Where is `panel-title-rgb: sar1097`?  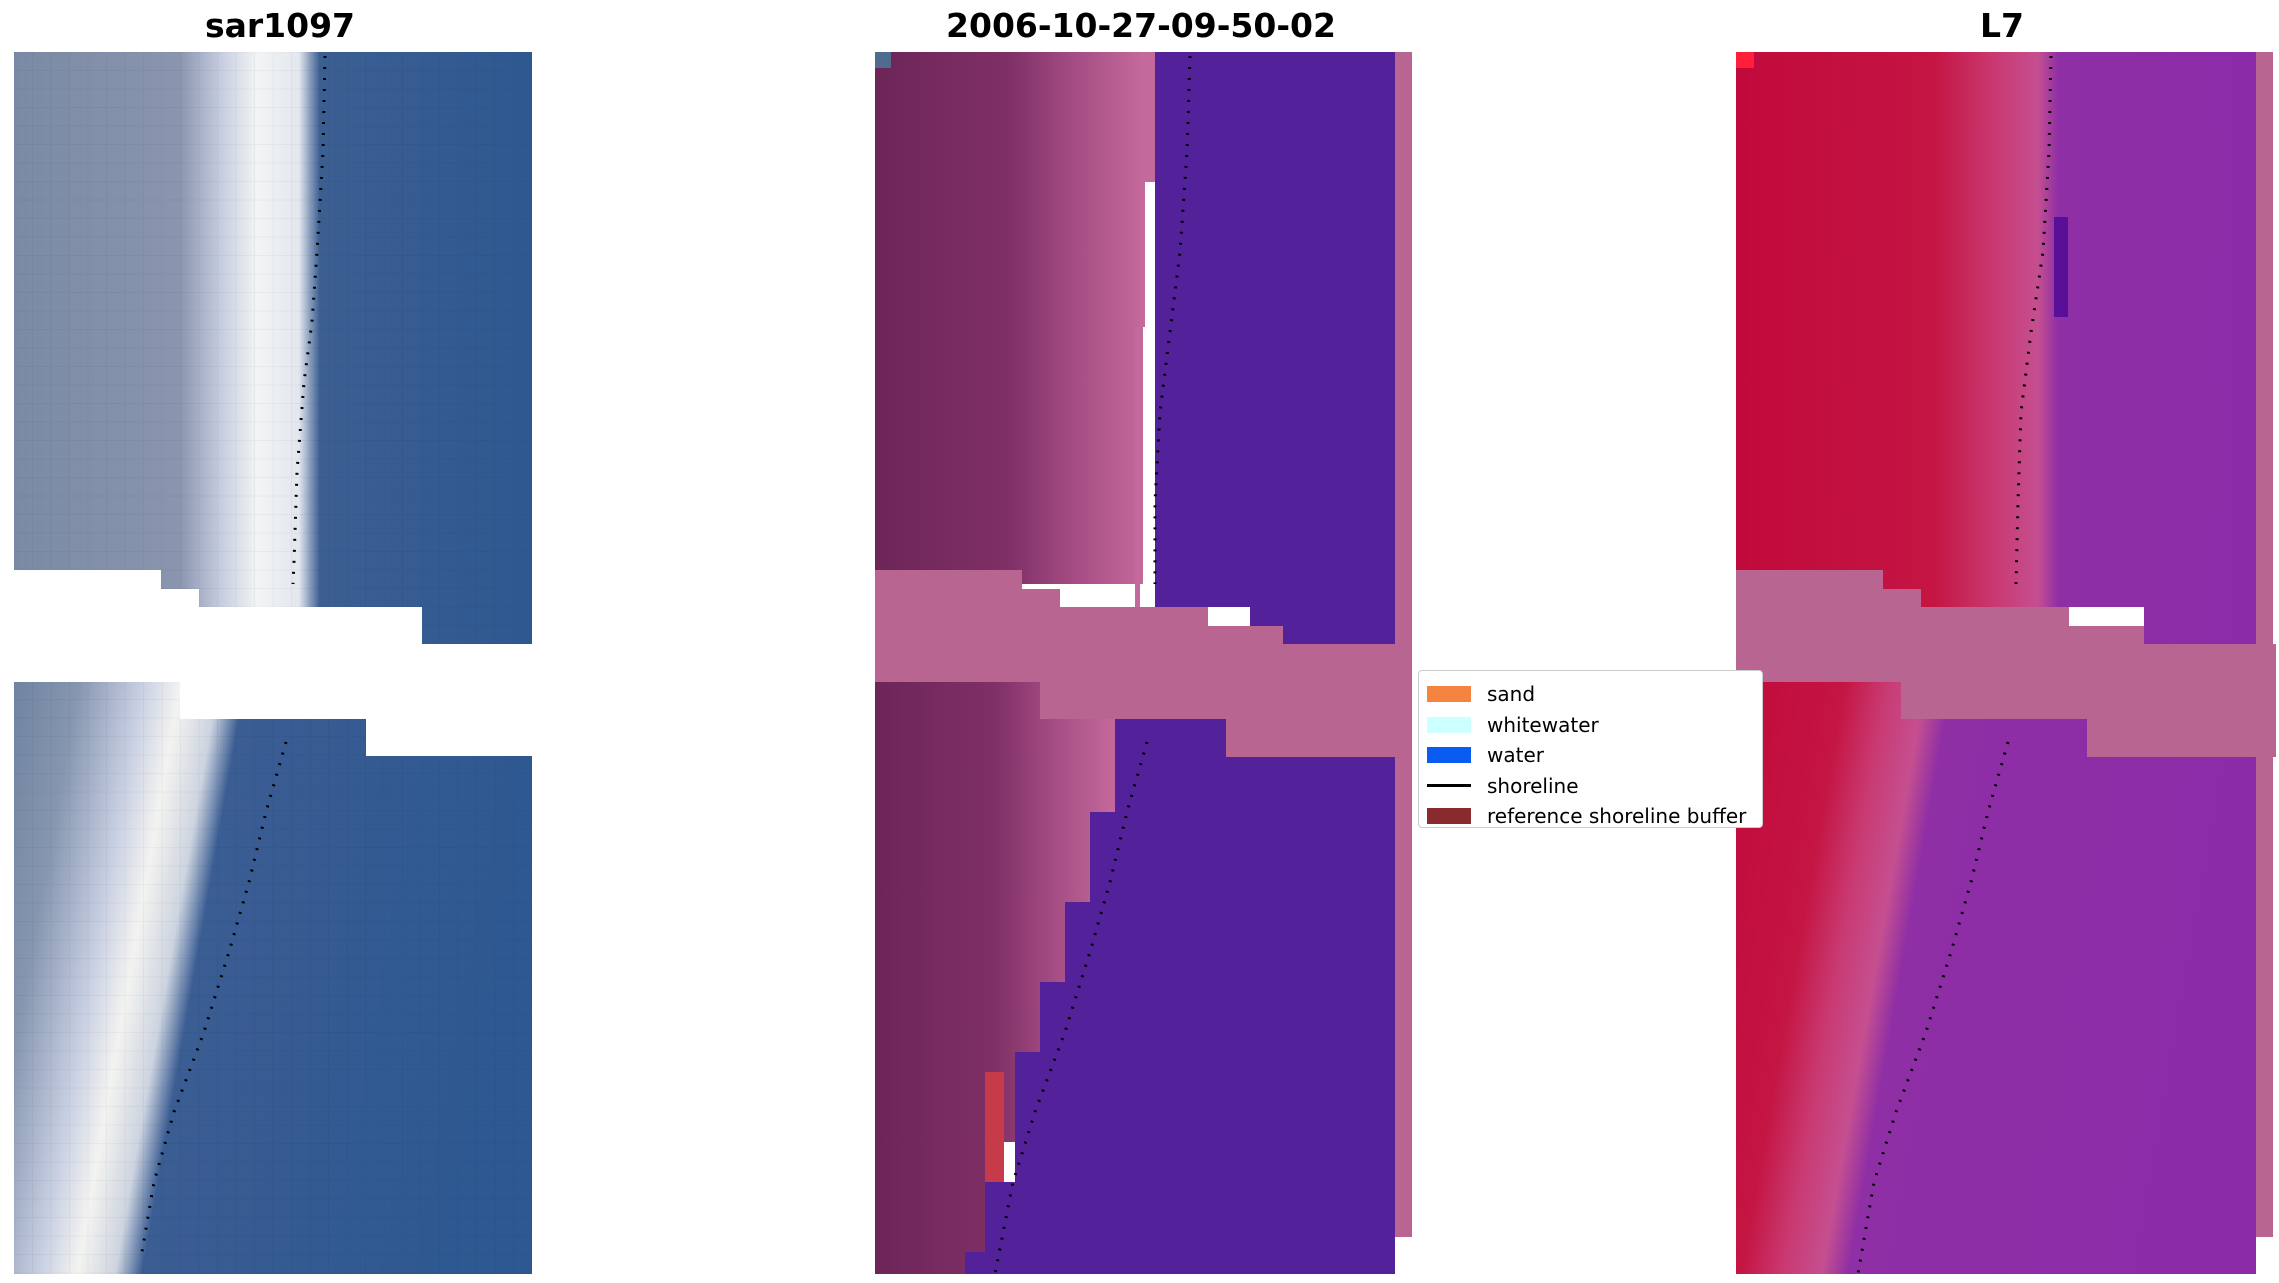 panel-title-rgb: sar1097 is located at coordinates (280, 25).